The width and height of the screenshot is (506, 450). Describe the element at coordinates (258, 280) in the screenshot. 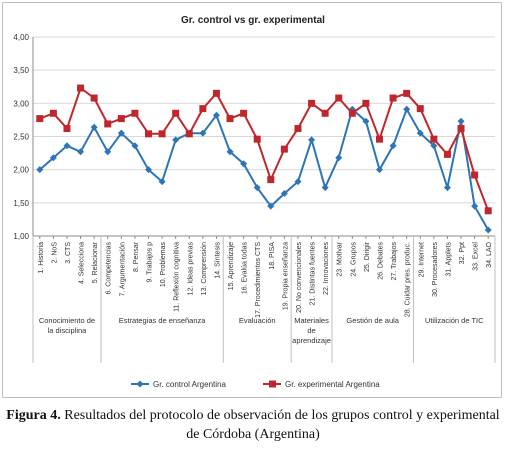

I see `x-tick-label: 17. Procedimientos CTS` at that location.